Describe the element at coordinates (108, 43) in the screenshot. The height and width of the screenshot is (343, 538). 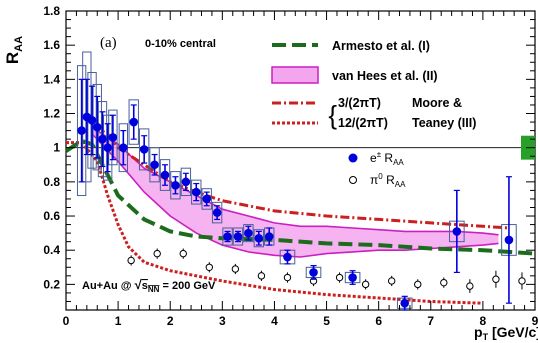
I see `panel-label: (a)` at that location.